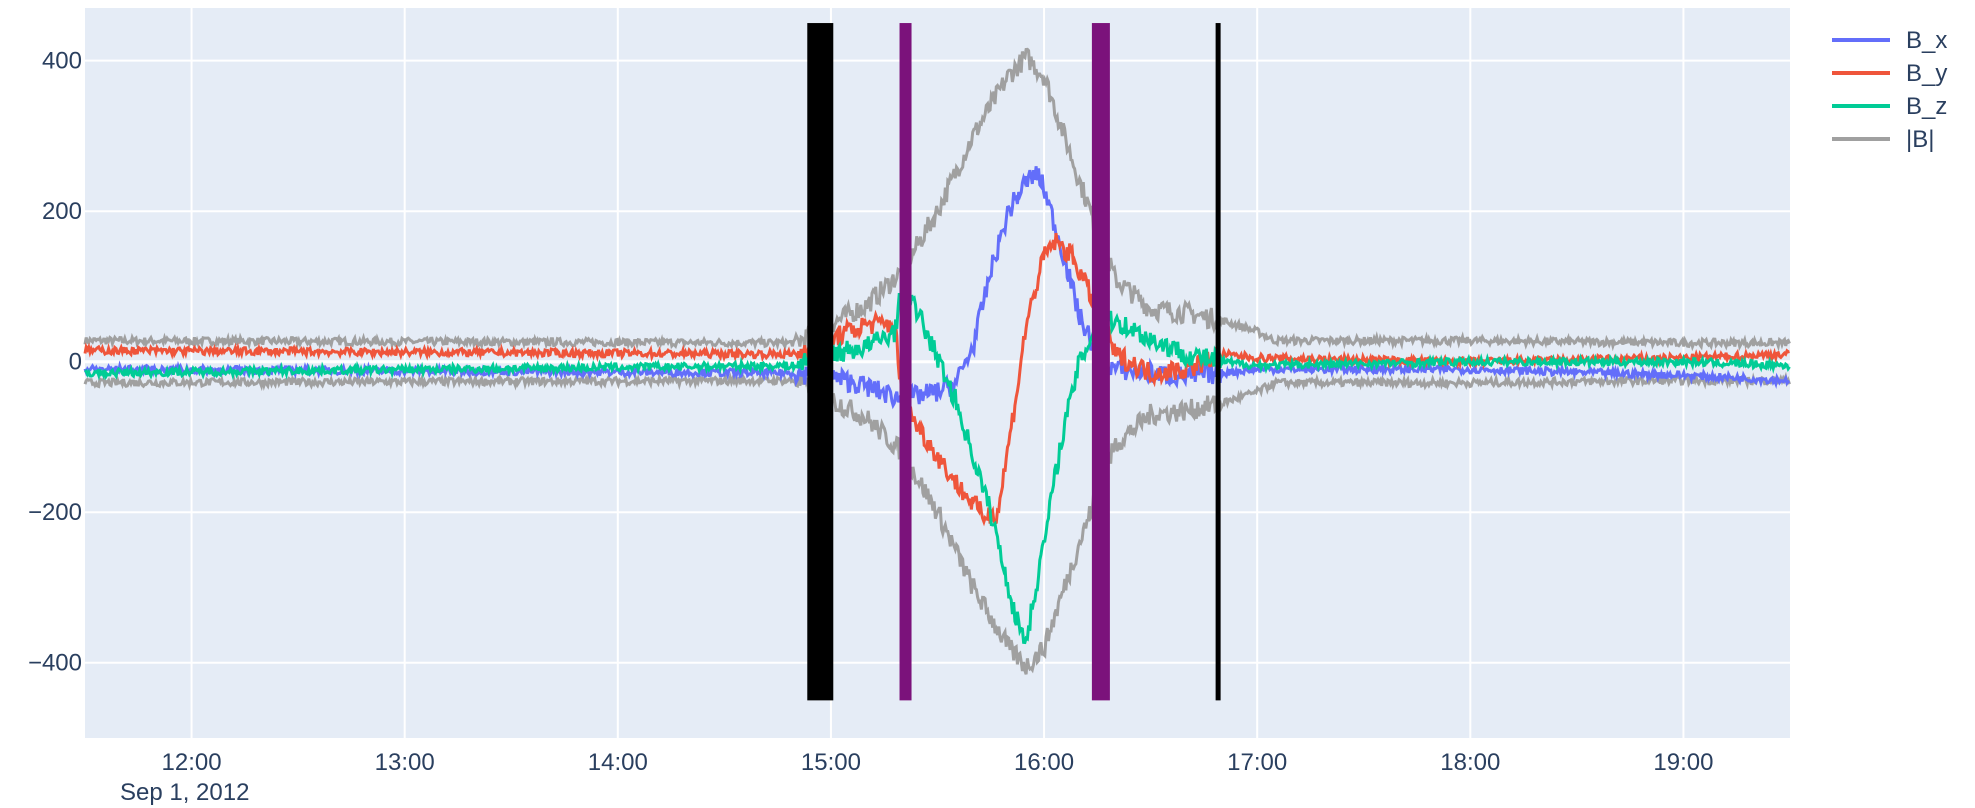 The image size is (1975, 808). Describe the element at coordinates (831, 762) in the screenshot. I see `x-tick-label: 15:00` at that location.